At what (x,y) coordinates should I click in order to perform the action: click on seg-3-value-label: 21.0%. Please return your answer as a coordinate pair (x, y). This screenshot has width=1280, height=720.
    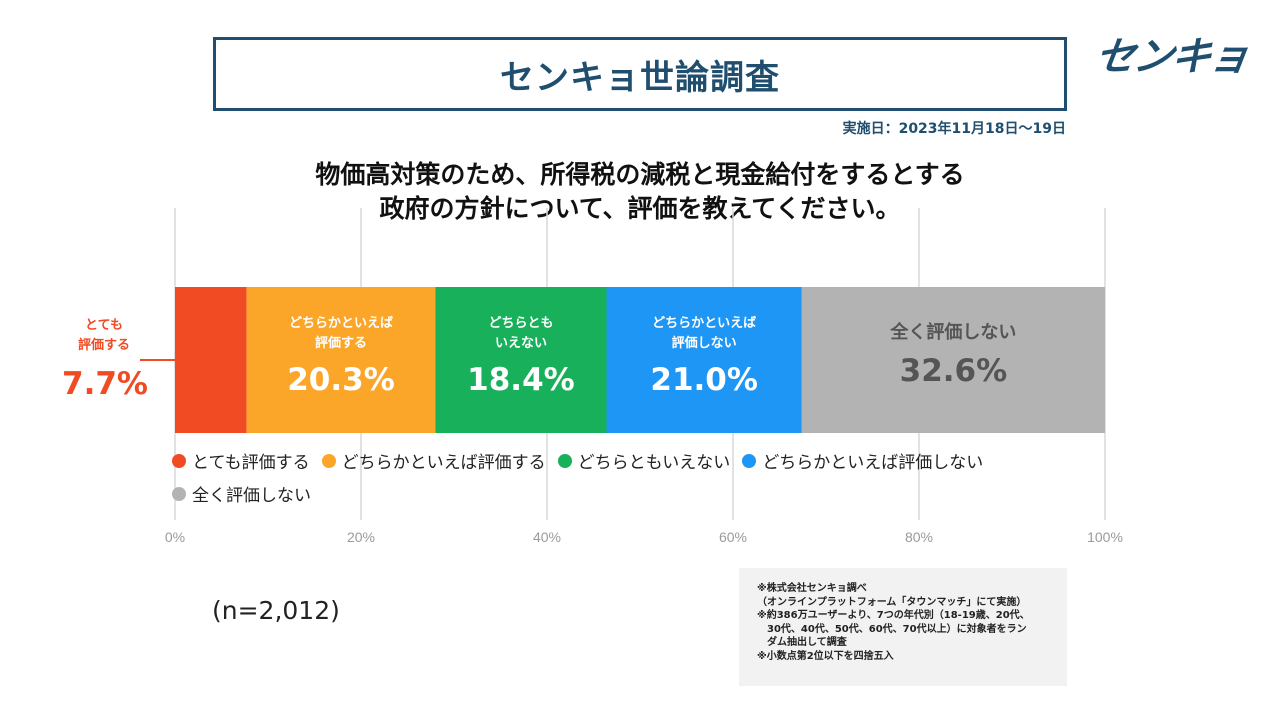
    Looking at the image, I should click on (704, 380).